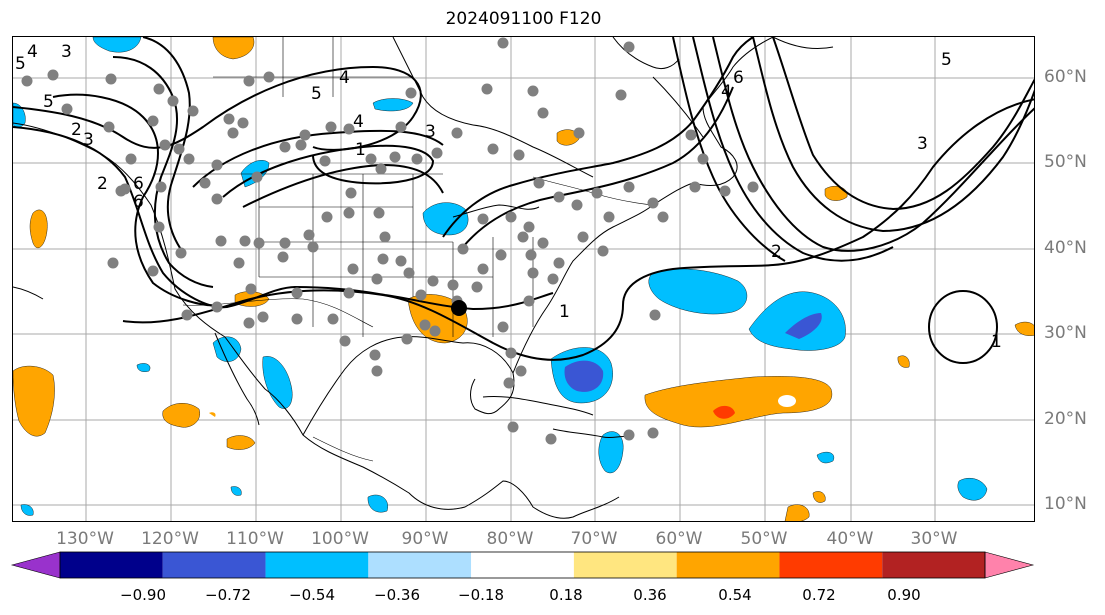  I want to click on colorbar-tick-label: 0.72, so click(819, 595).